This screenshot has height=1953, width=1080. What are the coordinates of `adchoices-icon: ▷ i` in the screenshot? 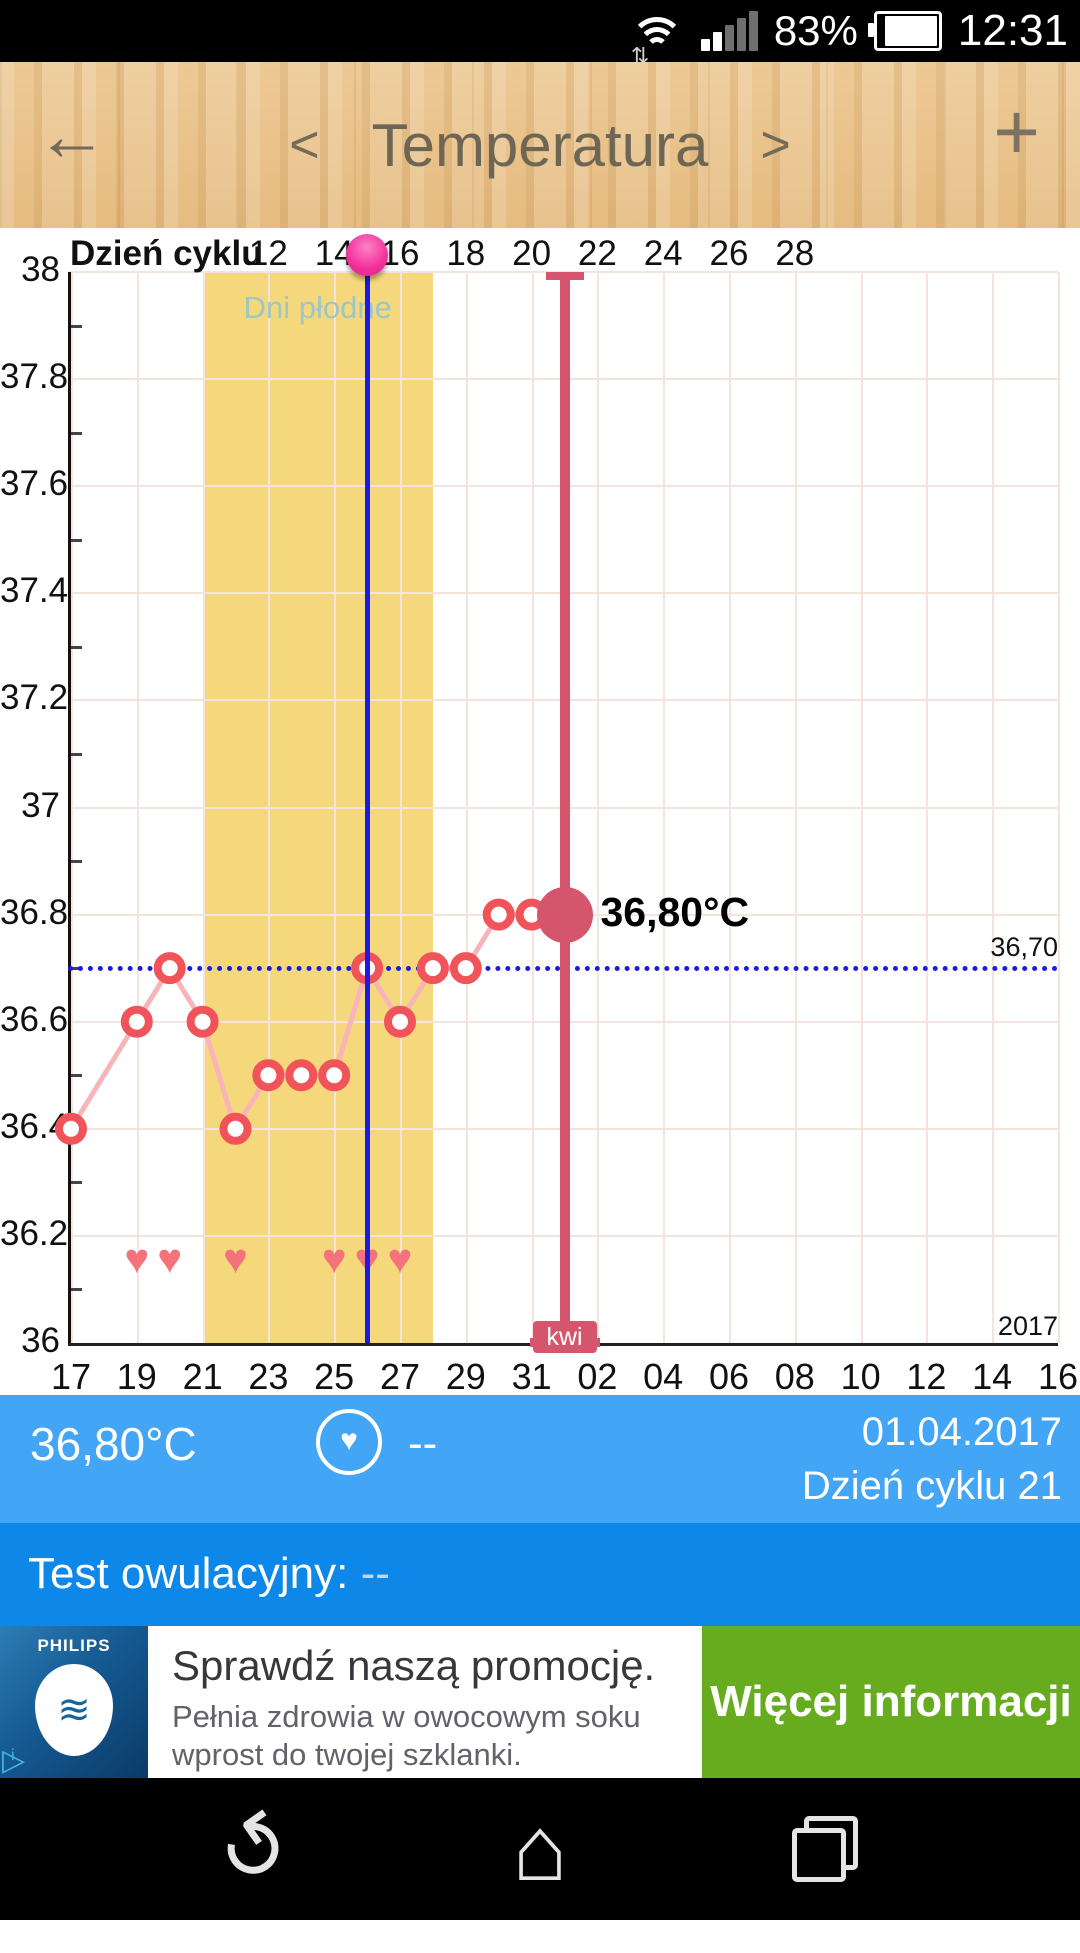 It's located at (14, 1760).